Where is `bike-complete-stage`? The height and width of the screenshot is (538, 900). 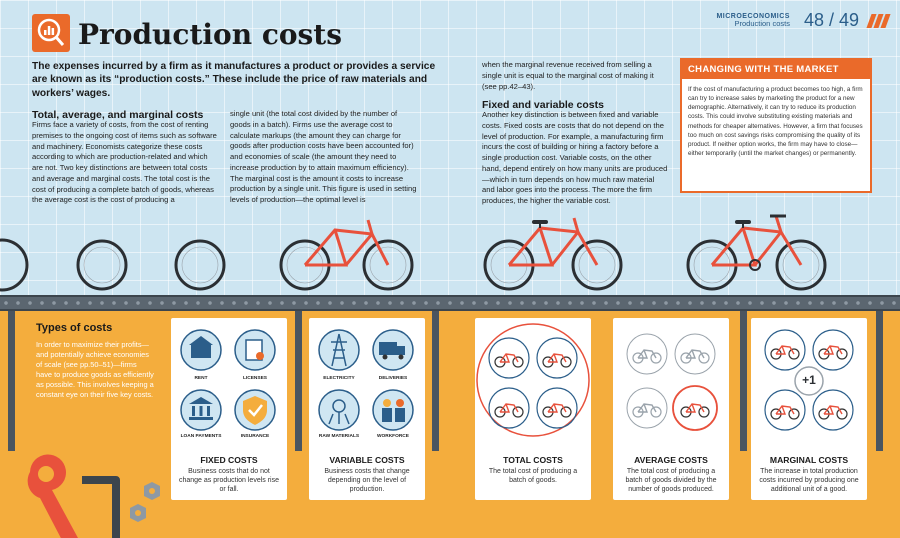
bike-complete-stage is located at coordinates (756, 252).